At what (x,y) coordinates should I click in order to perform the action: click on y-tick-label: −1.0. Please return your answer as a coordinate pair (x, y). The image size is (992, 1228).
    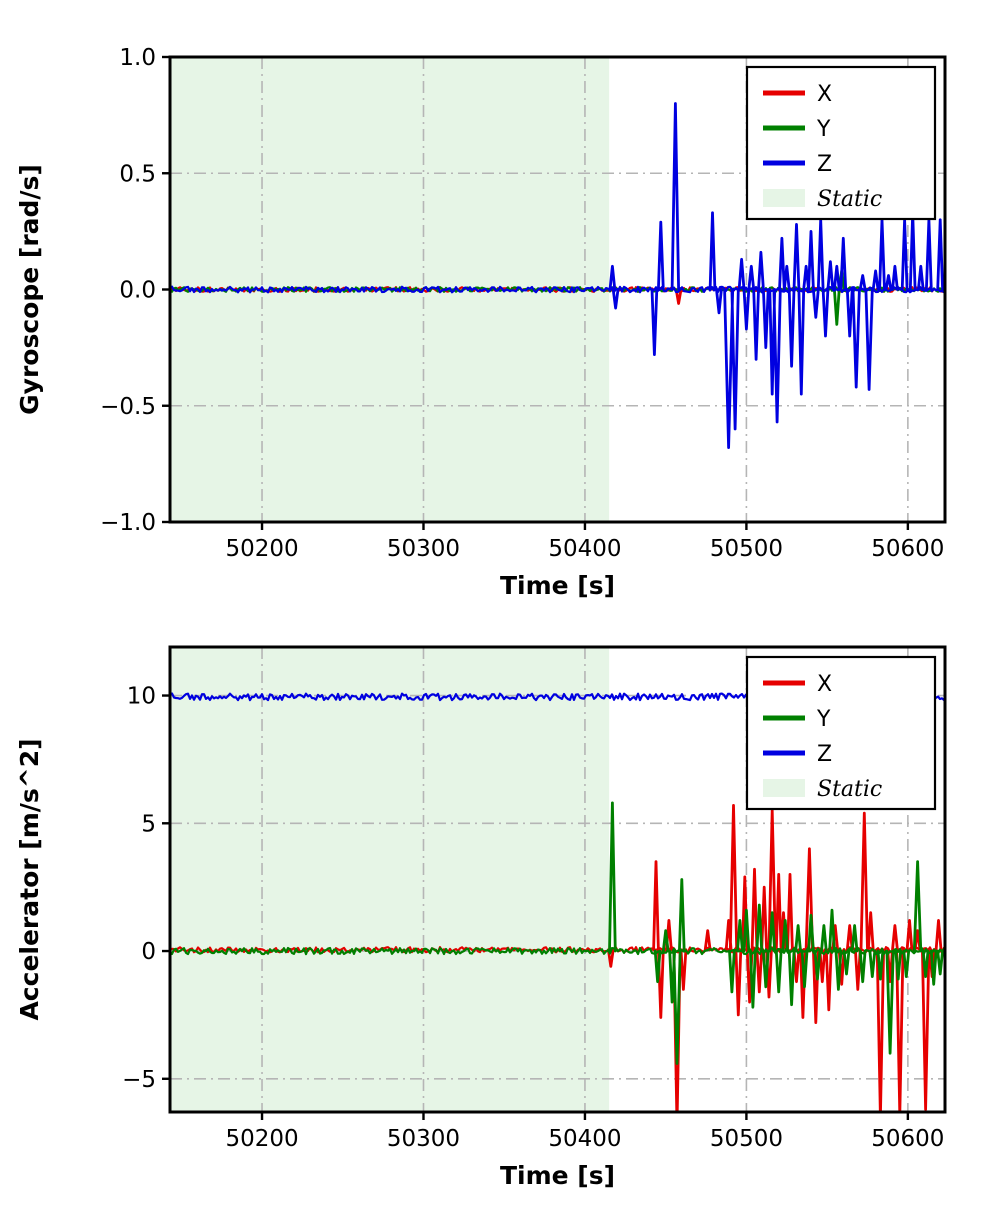
    Looking at the image, I should click on (128, 523).